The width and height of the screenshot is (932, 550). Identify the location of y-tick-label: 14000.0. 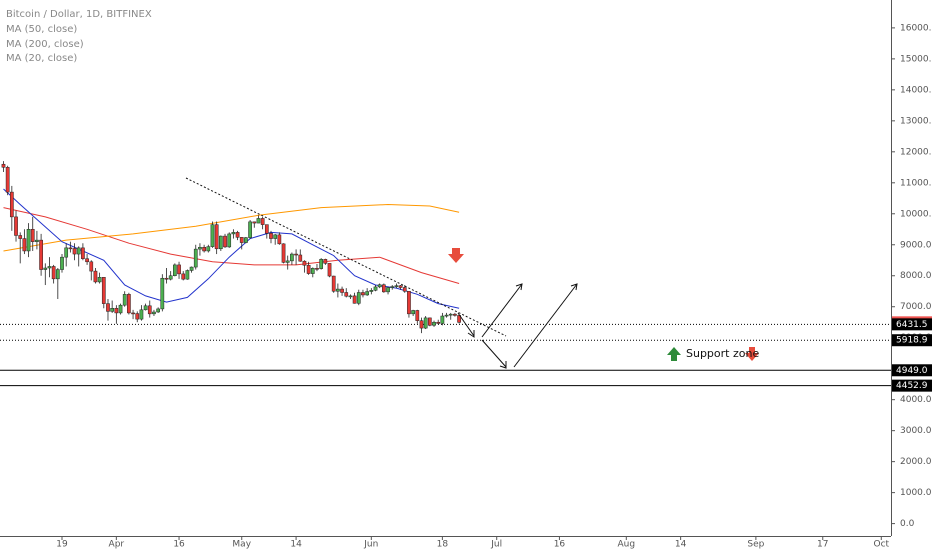
(916, 90).